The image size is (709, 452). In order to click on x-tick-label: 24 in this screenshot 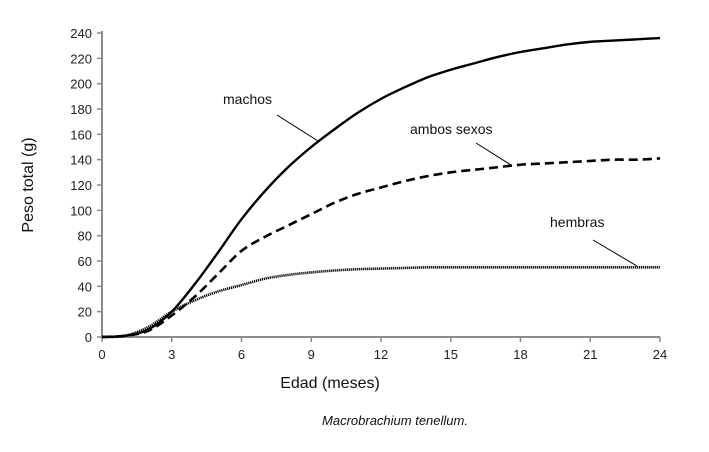, I will do `click(660, 354)`.